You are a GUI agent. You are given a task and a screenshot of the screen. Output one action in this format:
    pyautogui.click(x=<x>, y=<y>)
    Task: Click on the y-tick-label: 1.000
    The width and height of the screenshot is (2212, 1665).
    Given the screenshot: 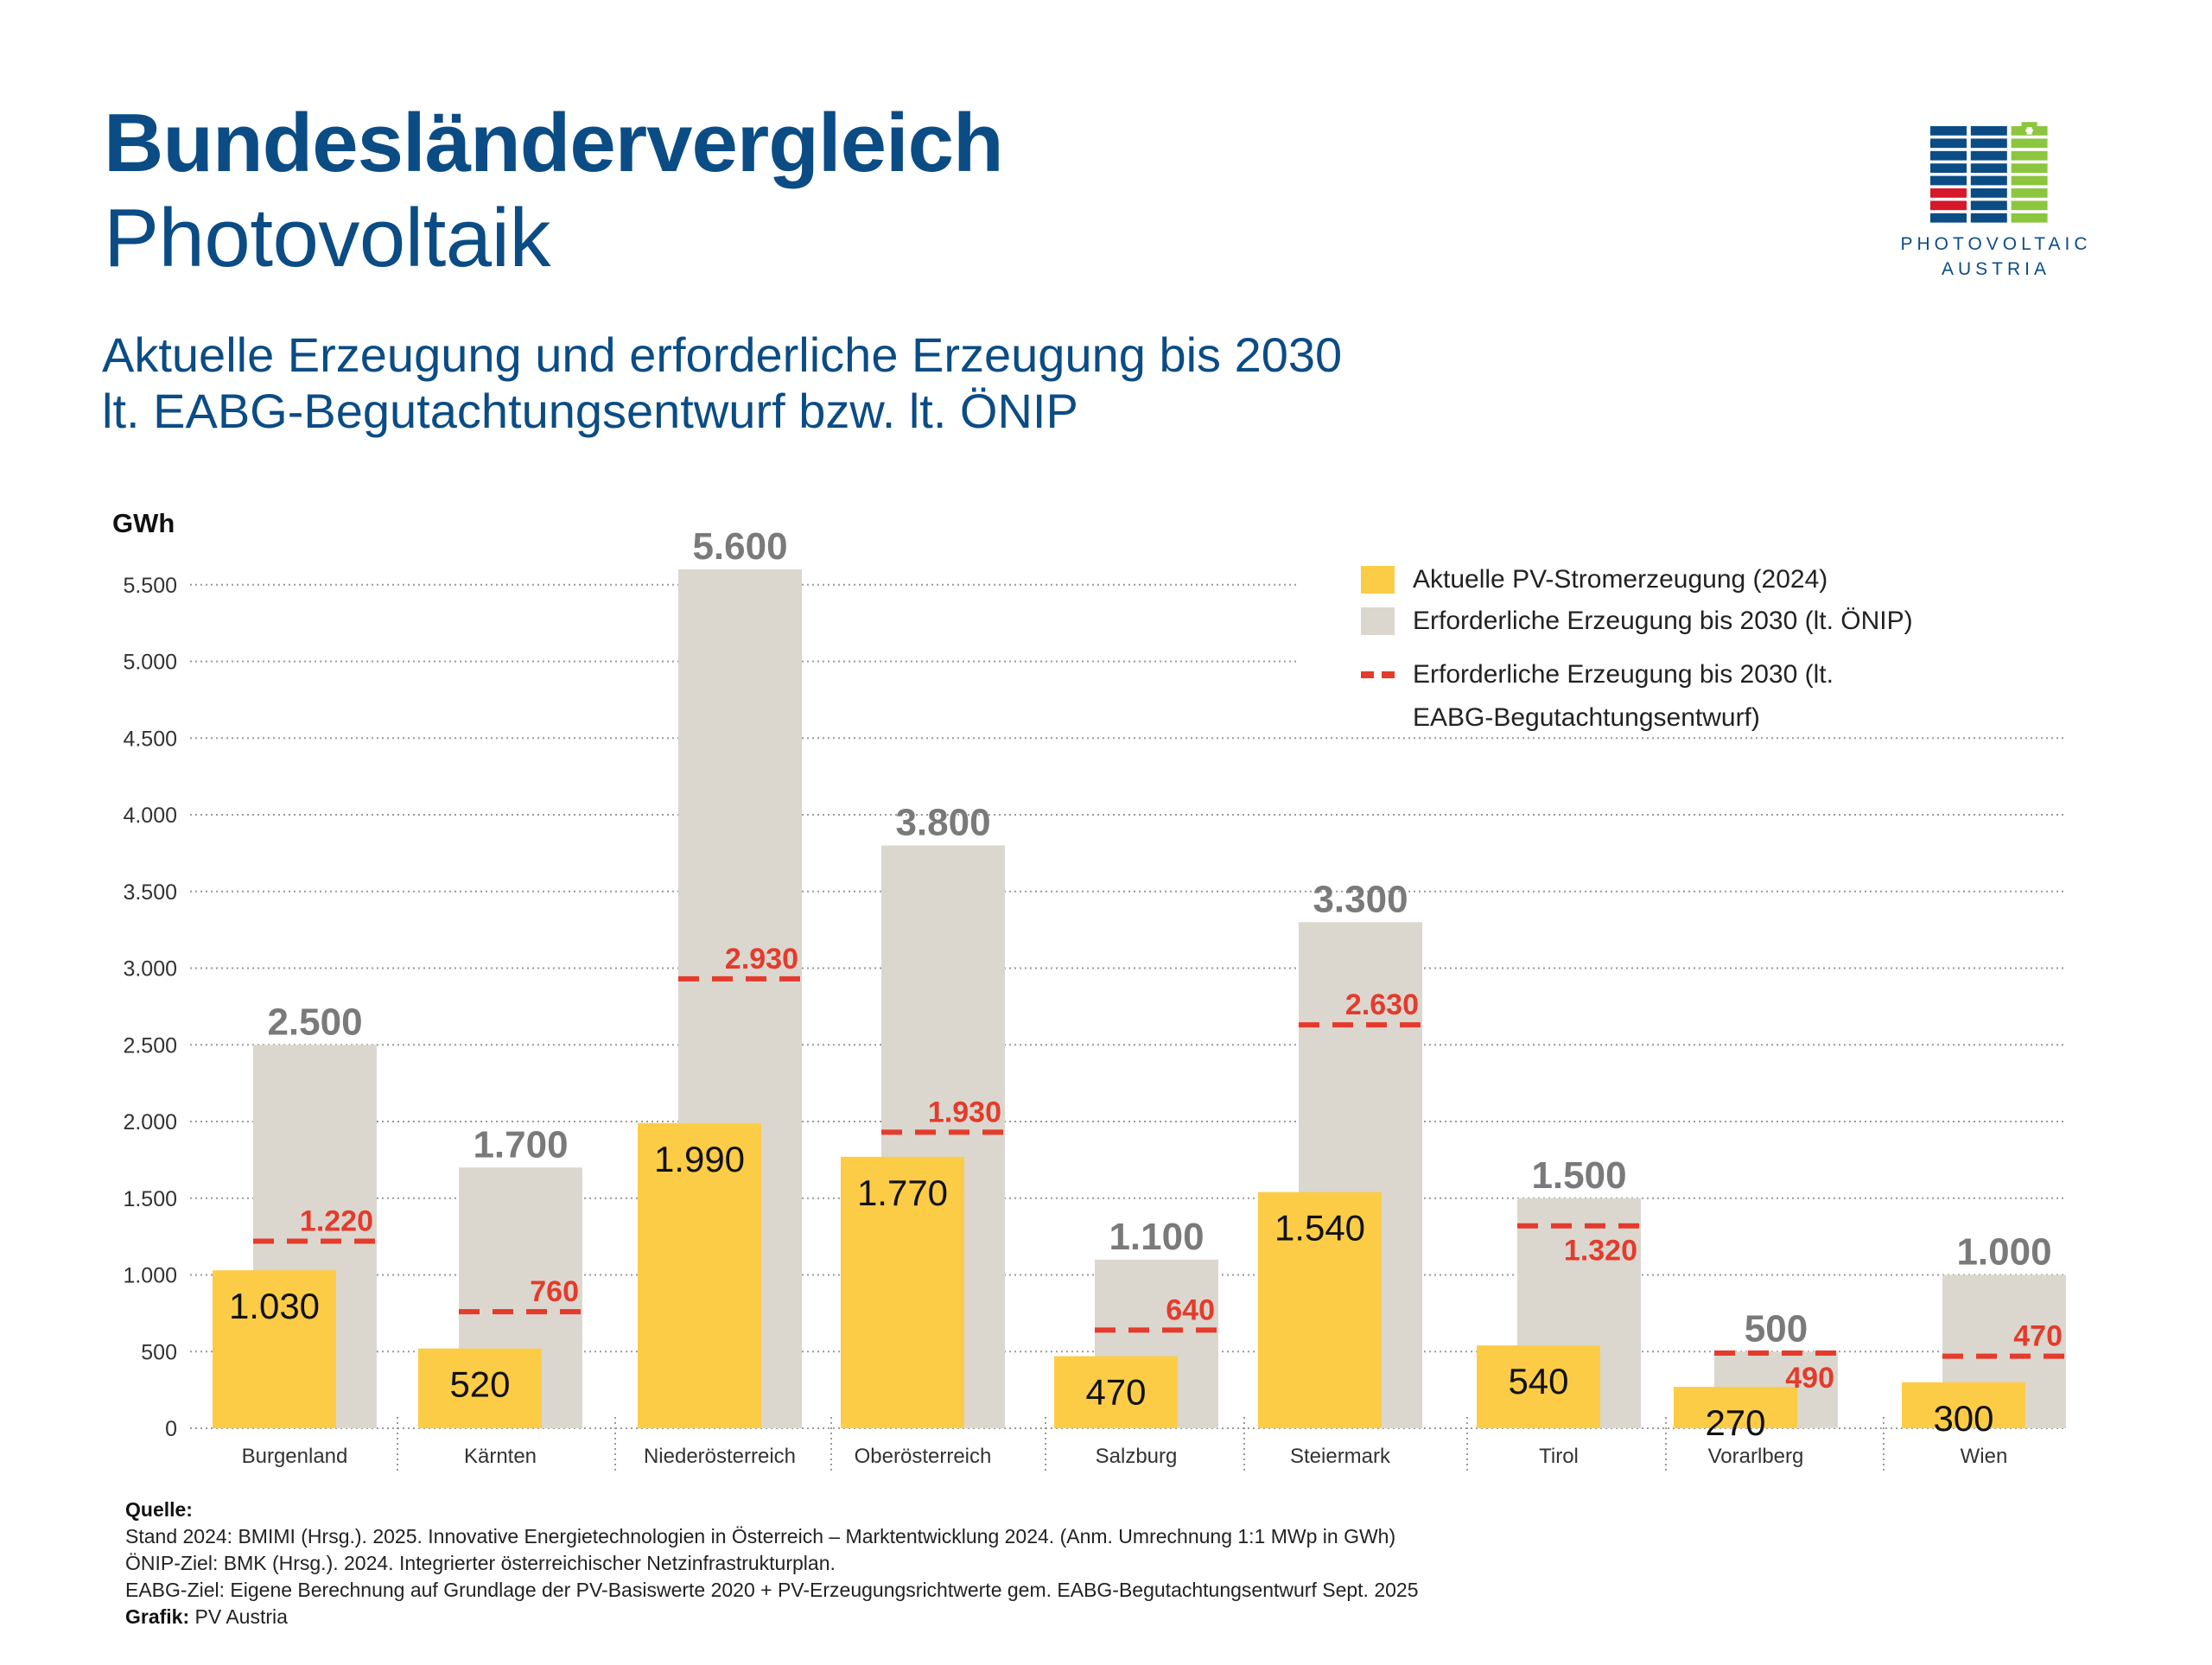 What is the action you would take?
    pyautogui.click(x=150, y=1276)
    